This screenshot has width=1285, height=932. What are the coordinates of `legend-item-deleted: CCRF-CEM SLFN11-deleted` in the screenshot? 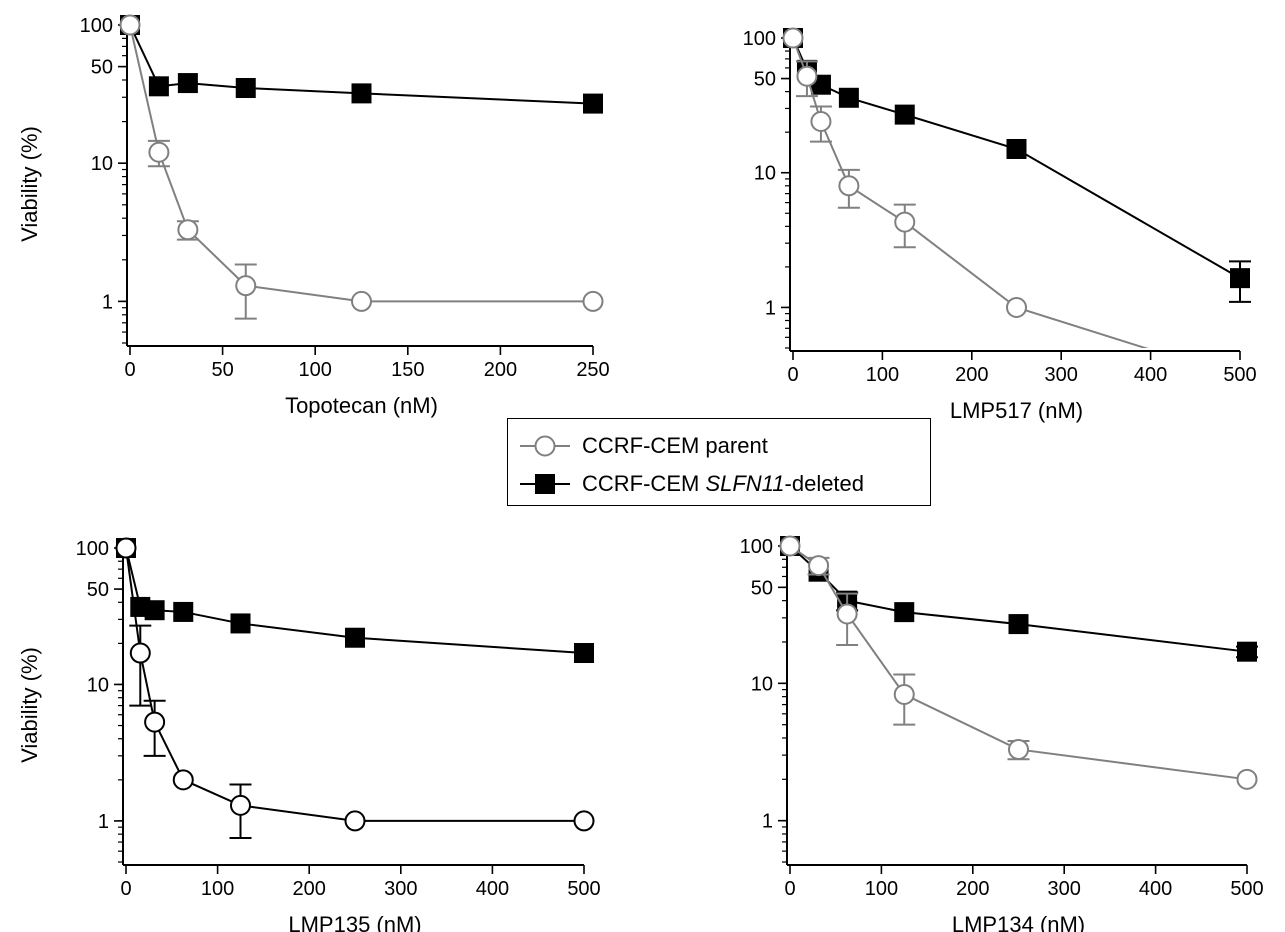 It's located at (719, 484).